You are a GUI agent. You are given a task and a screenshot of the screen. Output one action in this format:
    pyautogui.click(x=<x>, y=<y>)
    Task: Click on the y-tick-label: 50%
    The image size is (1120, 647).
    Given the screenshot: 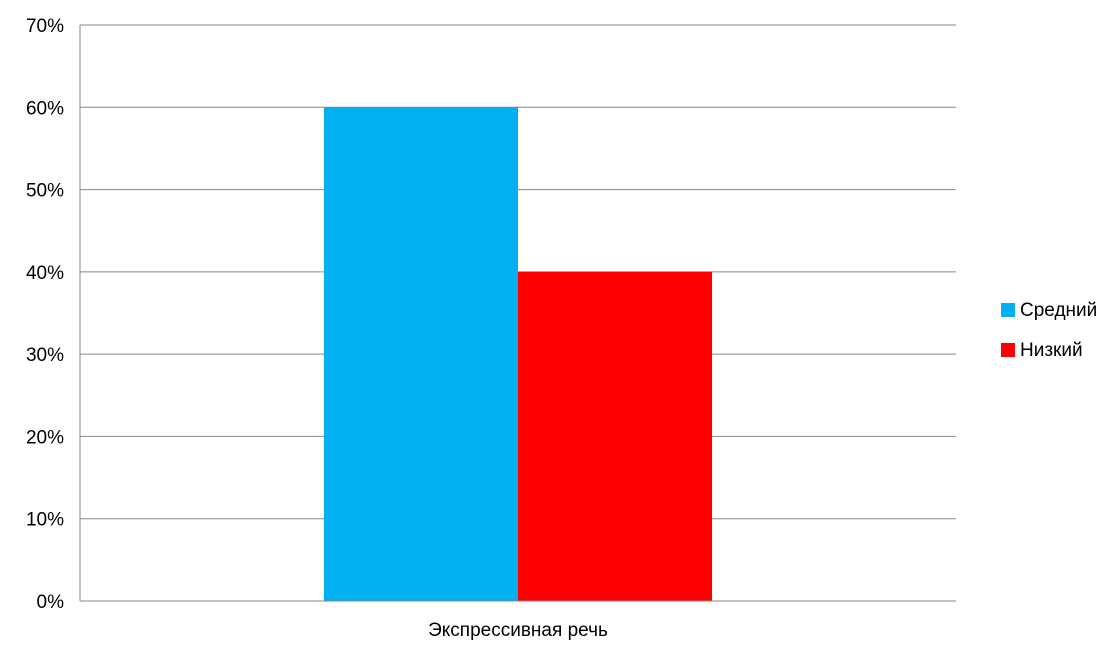 What is the action you would take?
    pyautogui.click(x=45, y=191)
    